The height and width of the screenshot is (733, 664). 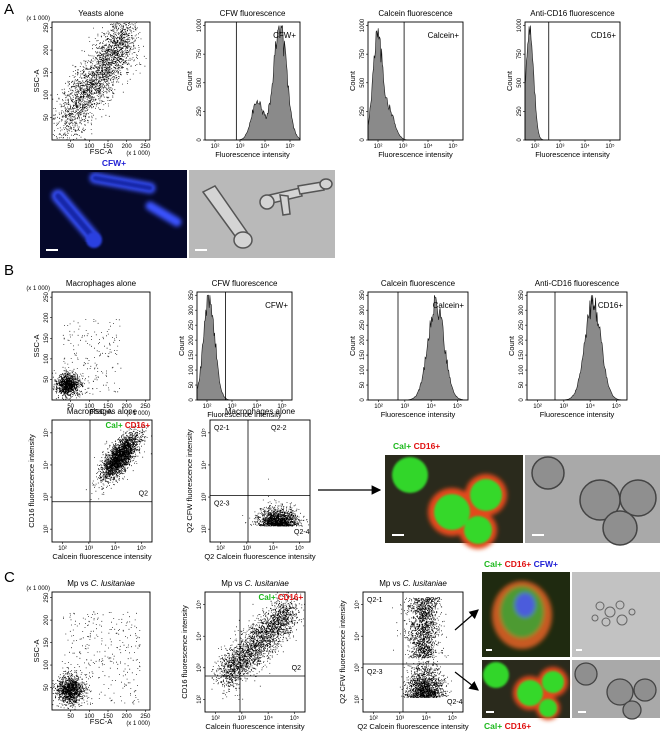 I want to click on plot-title: Mp vs C. lusitaniae, so click(x=255, y=583).